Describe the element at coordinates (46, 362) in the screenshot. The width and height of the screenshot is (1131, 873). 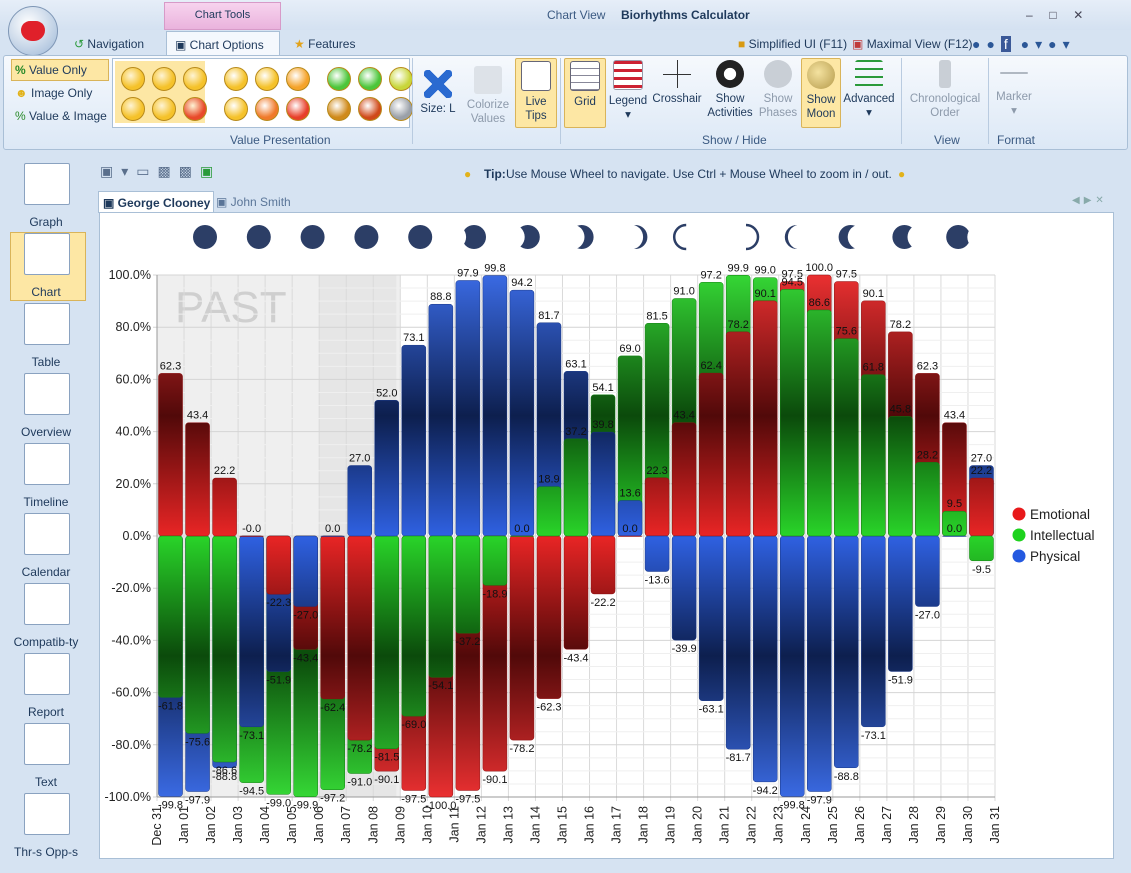
I see `sidebar-label: Table` at that location.